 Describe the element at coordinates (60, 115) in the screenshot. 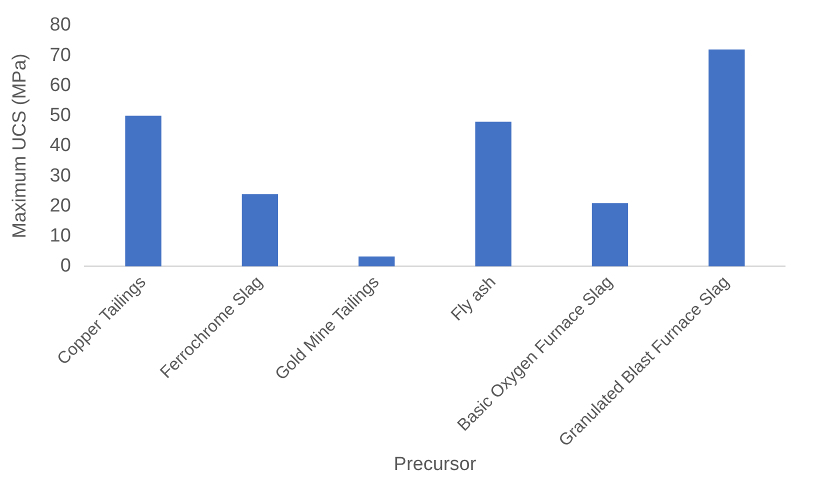

I see `y-tick-label: 50` at that location.